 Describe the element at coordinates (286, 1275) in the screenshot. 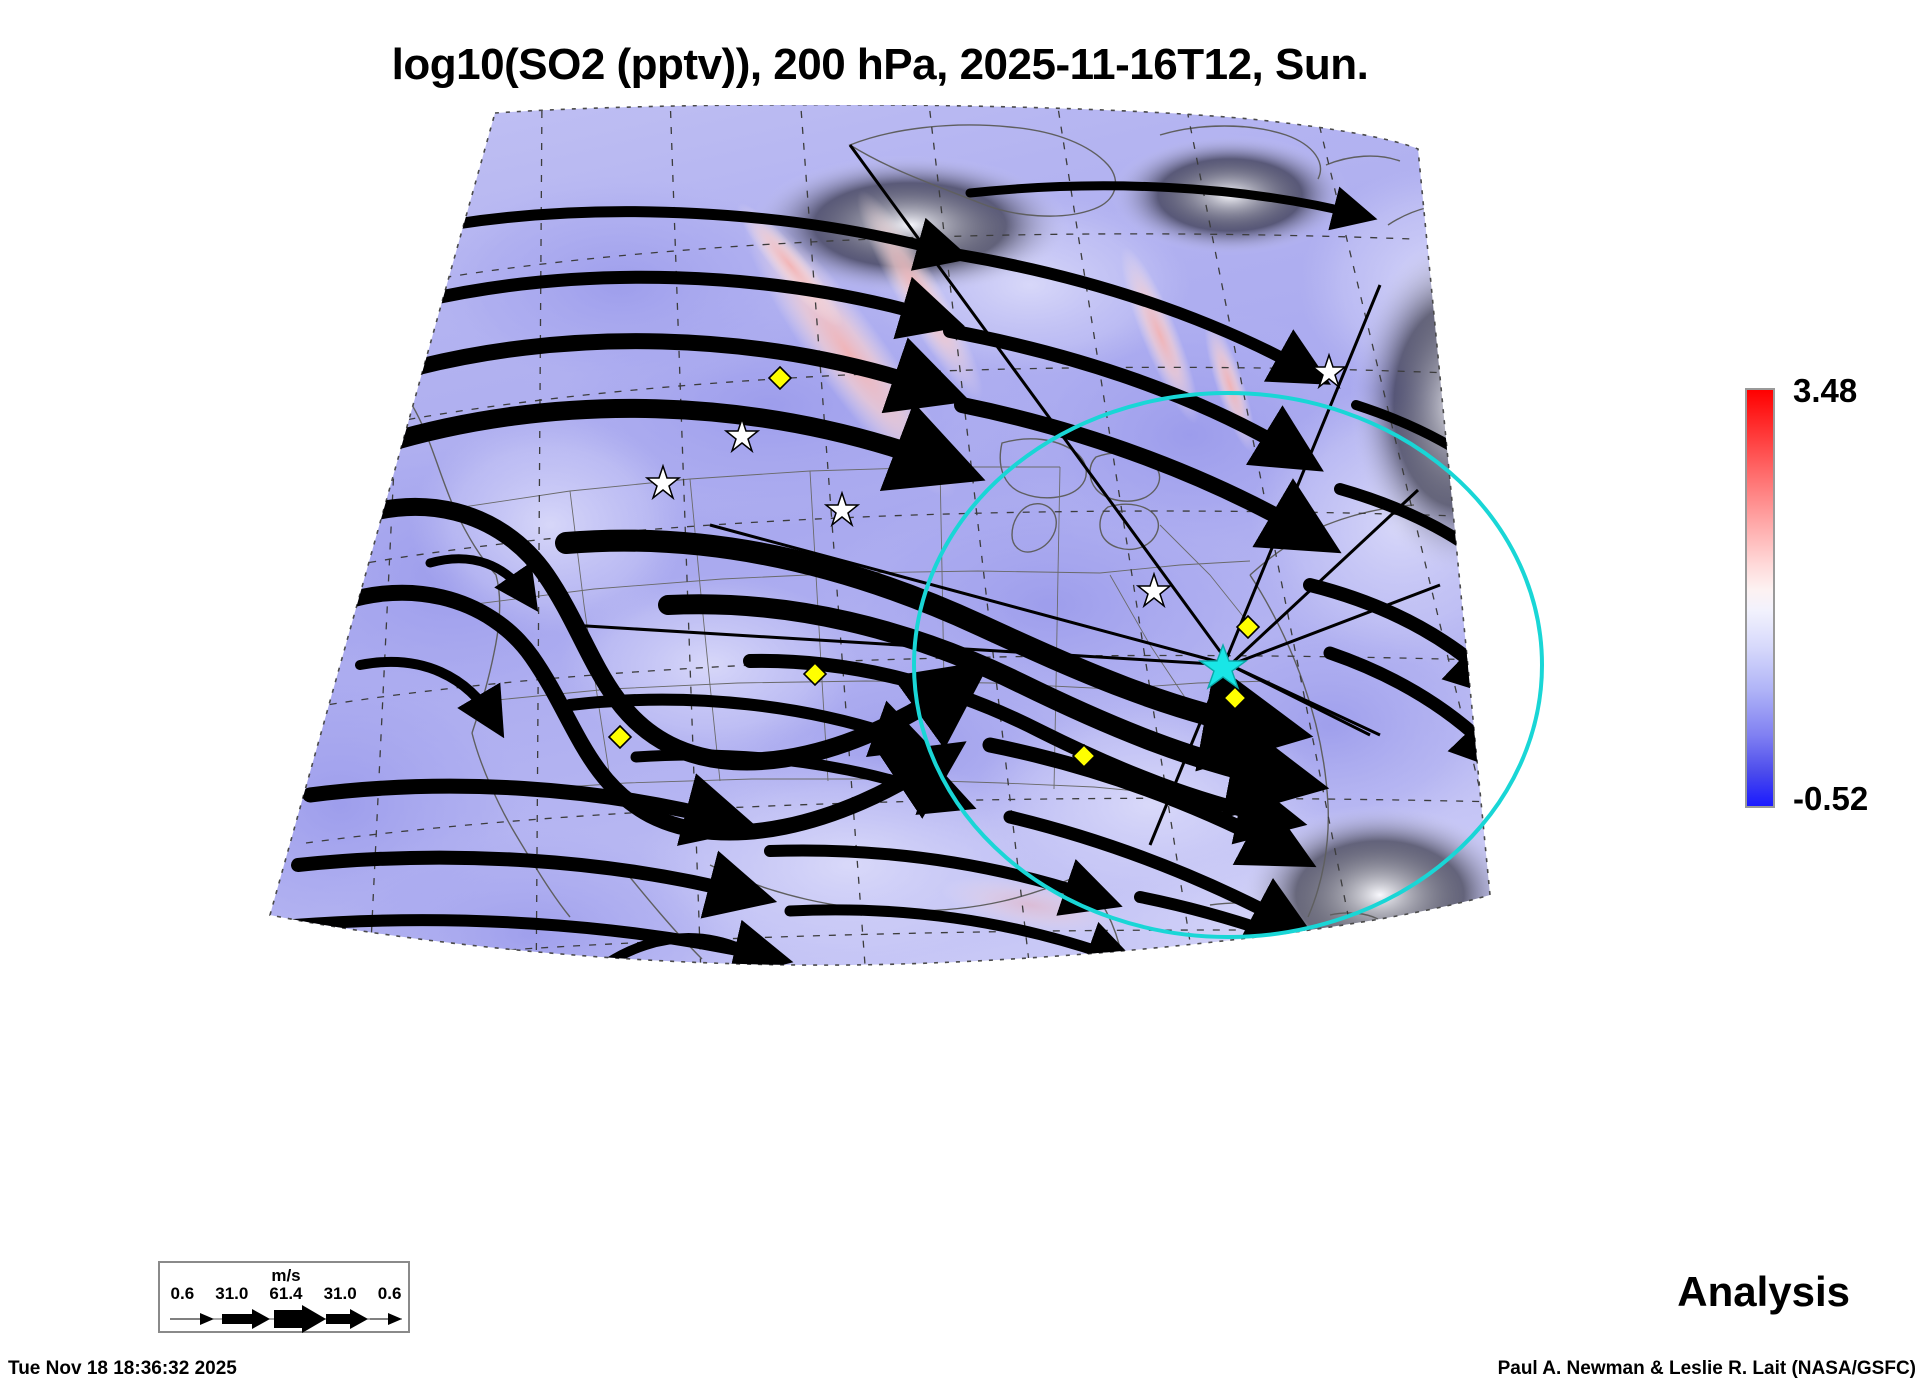

I see `wind-scale-unit-label: m/s` at that location.